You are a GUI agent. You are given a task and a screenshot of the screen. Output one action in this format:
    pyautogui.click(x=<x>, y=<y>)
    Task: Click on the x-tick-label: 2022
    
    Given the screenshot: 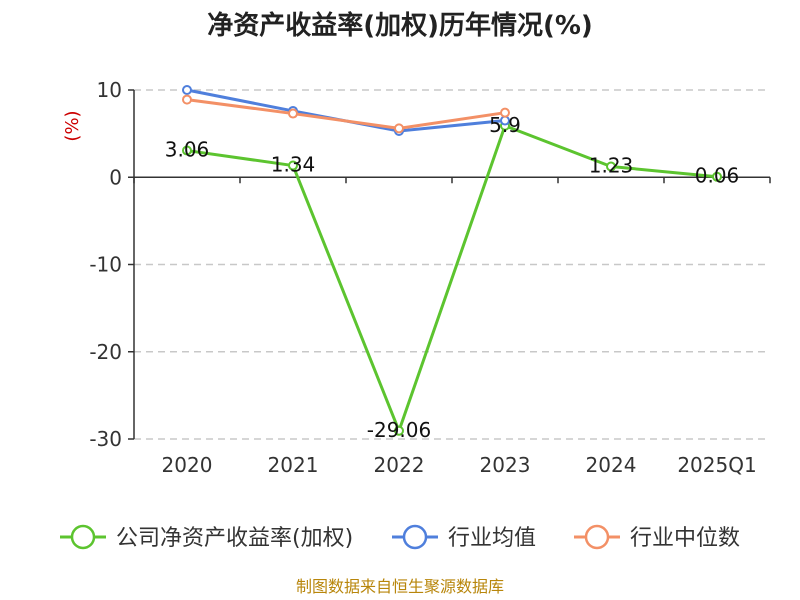 What is the action you would take?
    pyautogui.click(x=399, y=465)
    